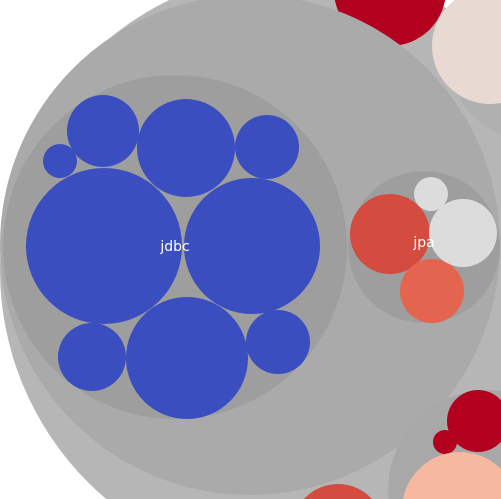 The image size is (501, 499). I want to click on bottom-right-small-red-circle, so click(445, 442).